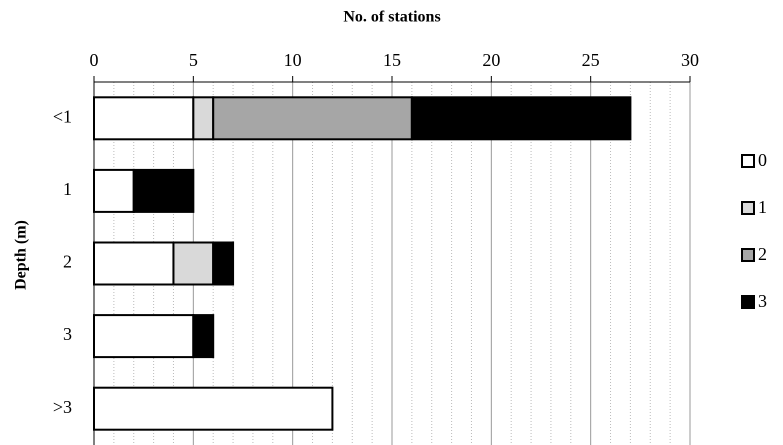  What do you see at coordinates (21, 255) in the screenshot?
I see `y-axis-title: Depth (m)` at bounding box center [21, 255].